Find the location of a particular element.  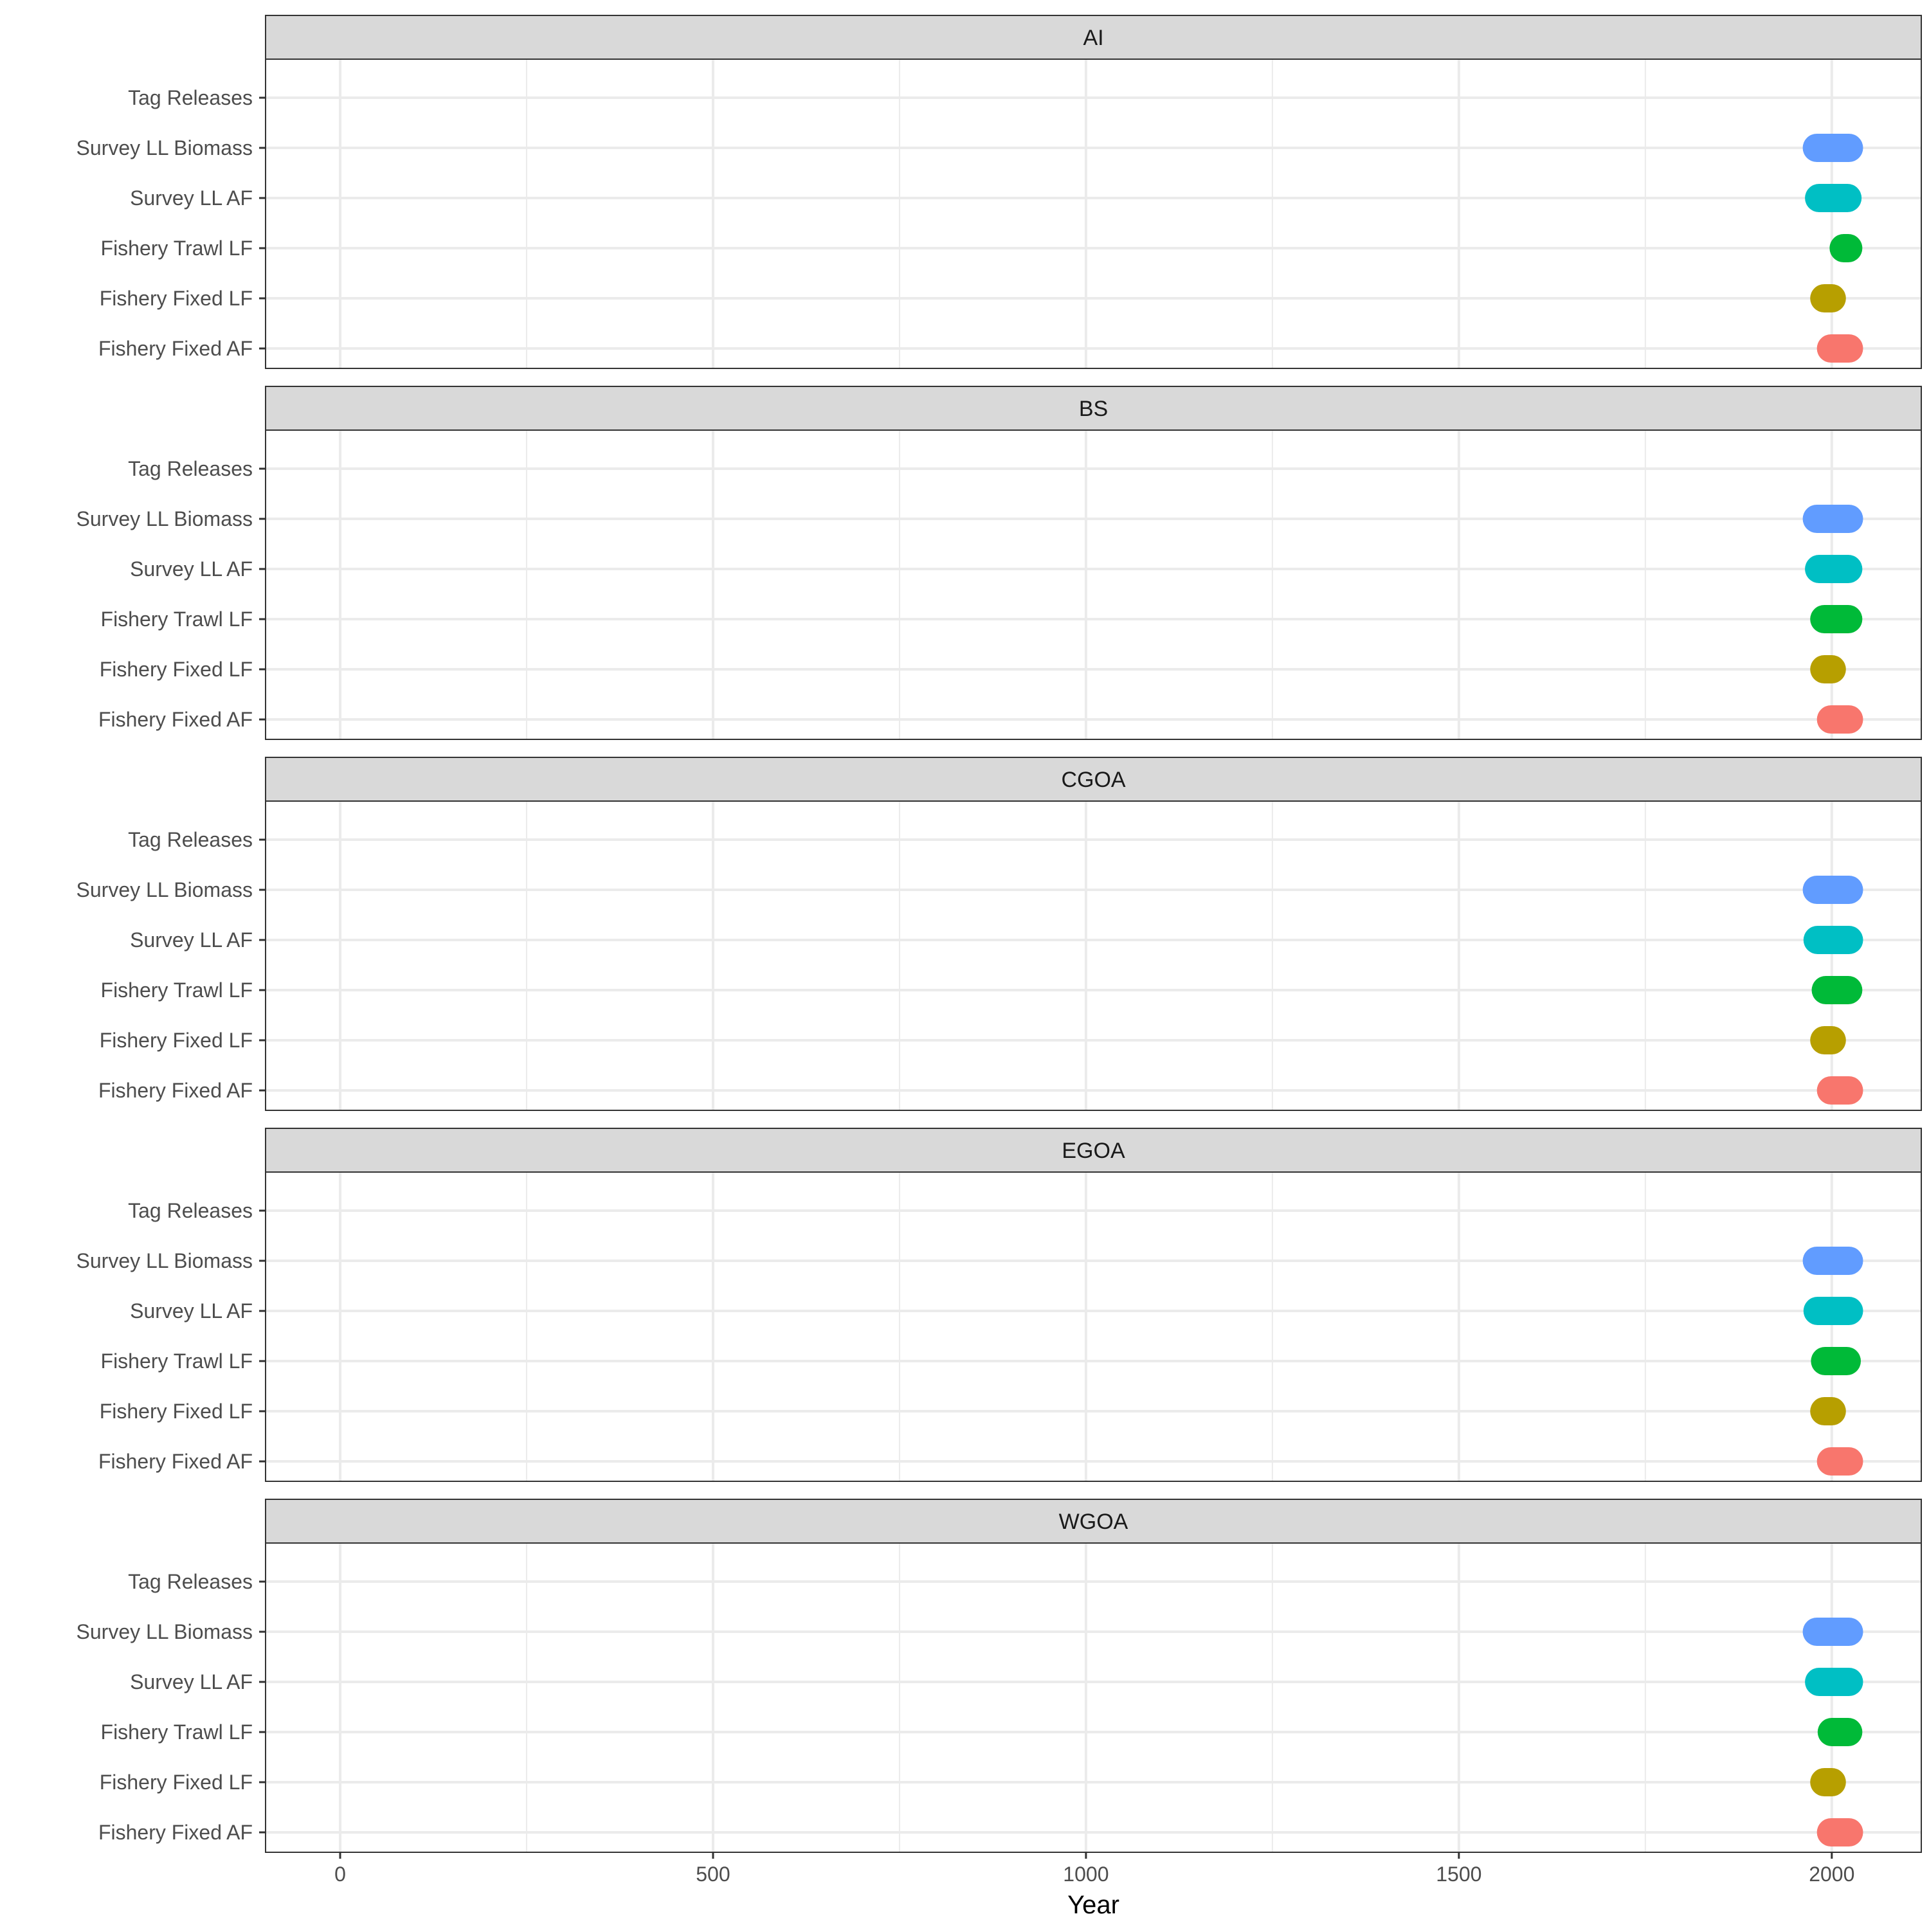

facet-strip-label: EGOA is located at coordinates (1093, 1151).